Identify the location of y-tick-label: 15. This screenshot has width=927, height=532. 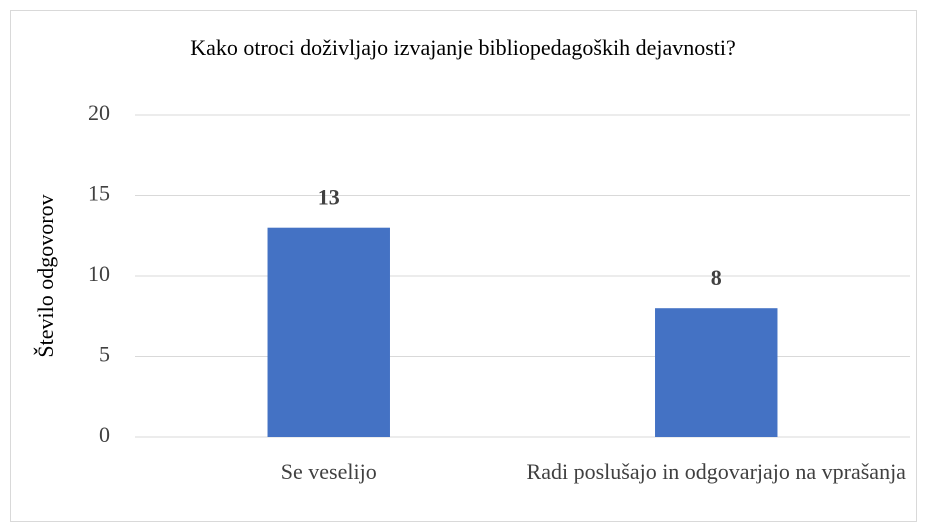
(99, 193).